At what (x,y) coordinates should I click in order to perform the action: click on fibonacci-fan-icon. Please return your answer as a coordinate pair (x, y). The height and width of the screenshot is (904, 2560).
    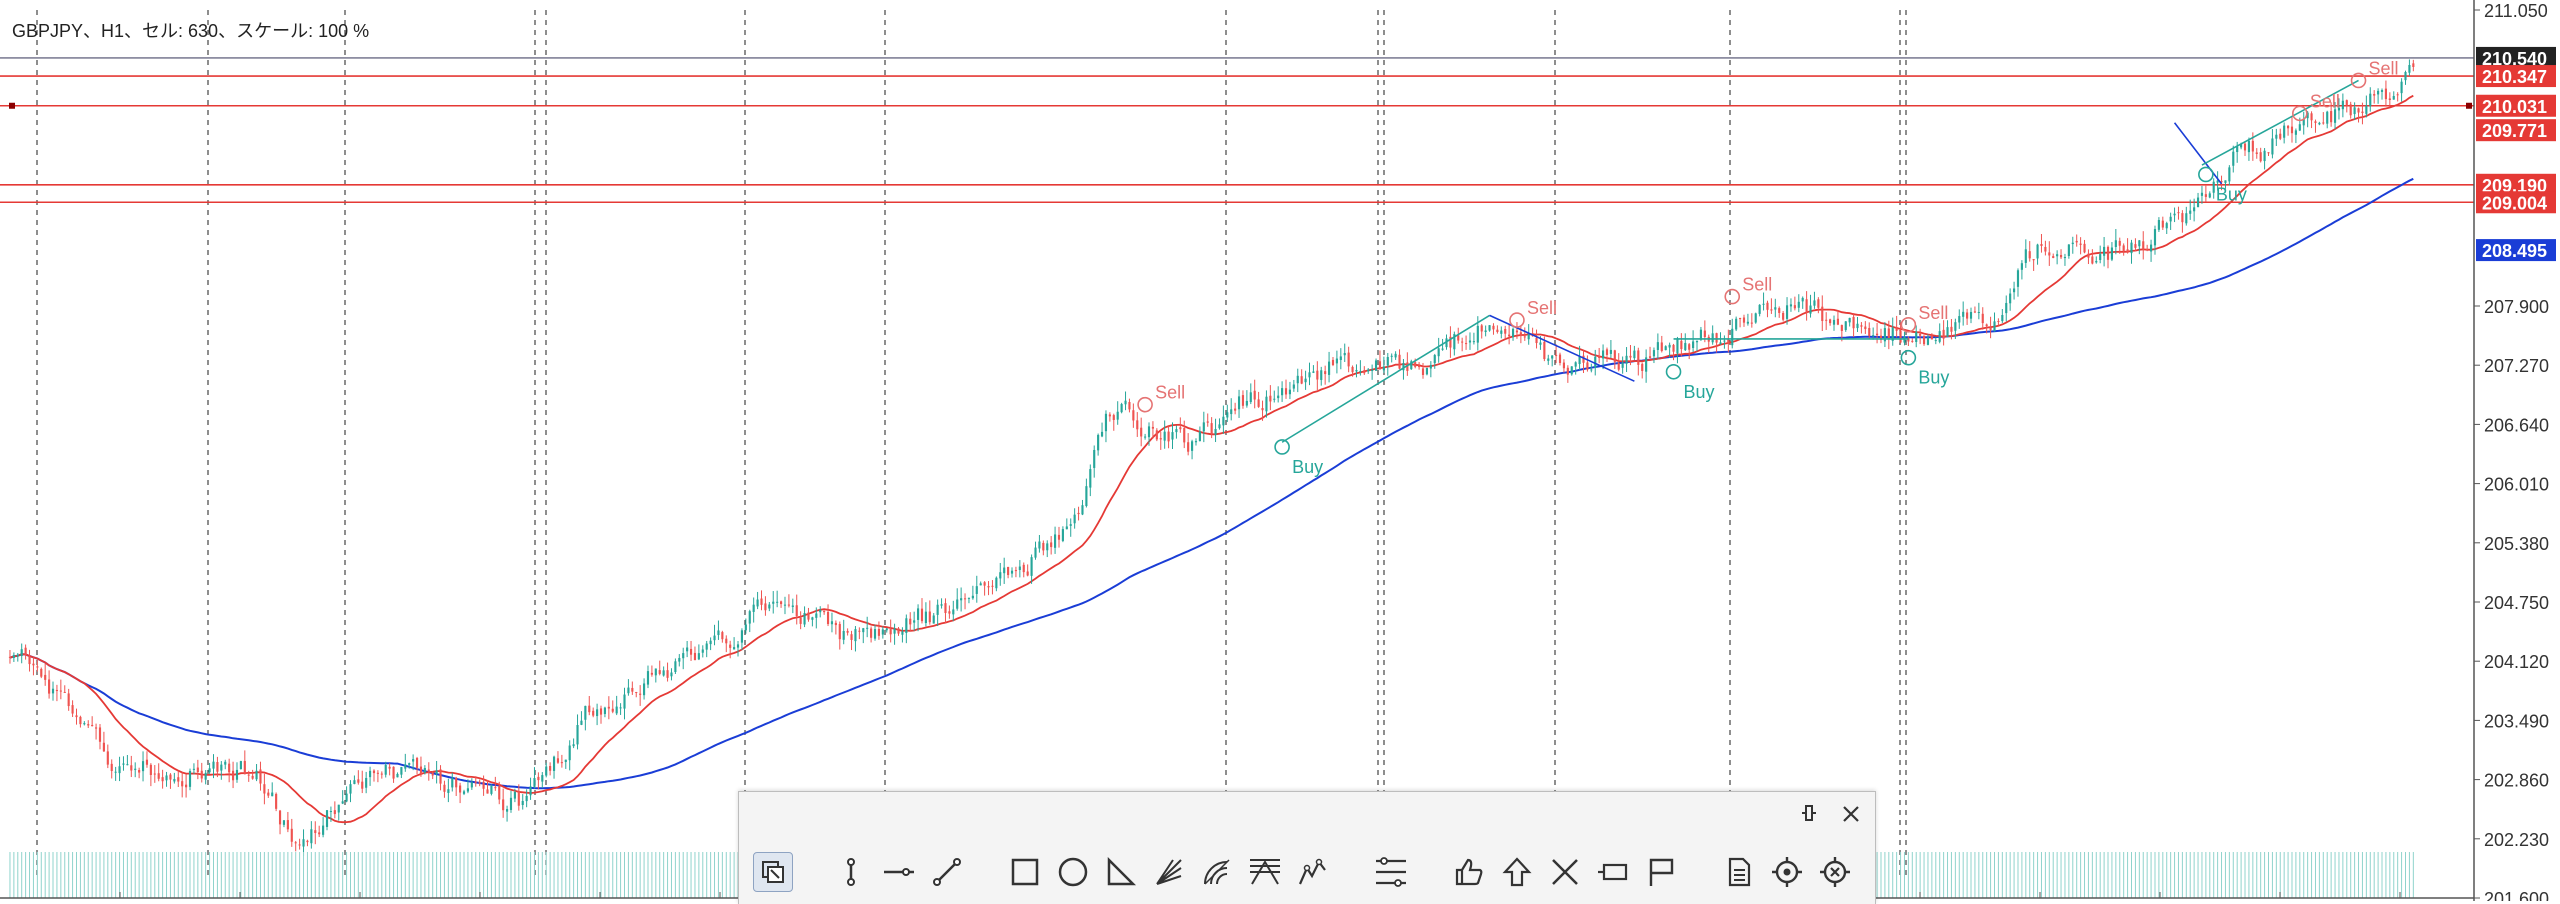
    Looking at the image, I should click on (1169, 872).